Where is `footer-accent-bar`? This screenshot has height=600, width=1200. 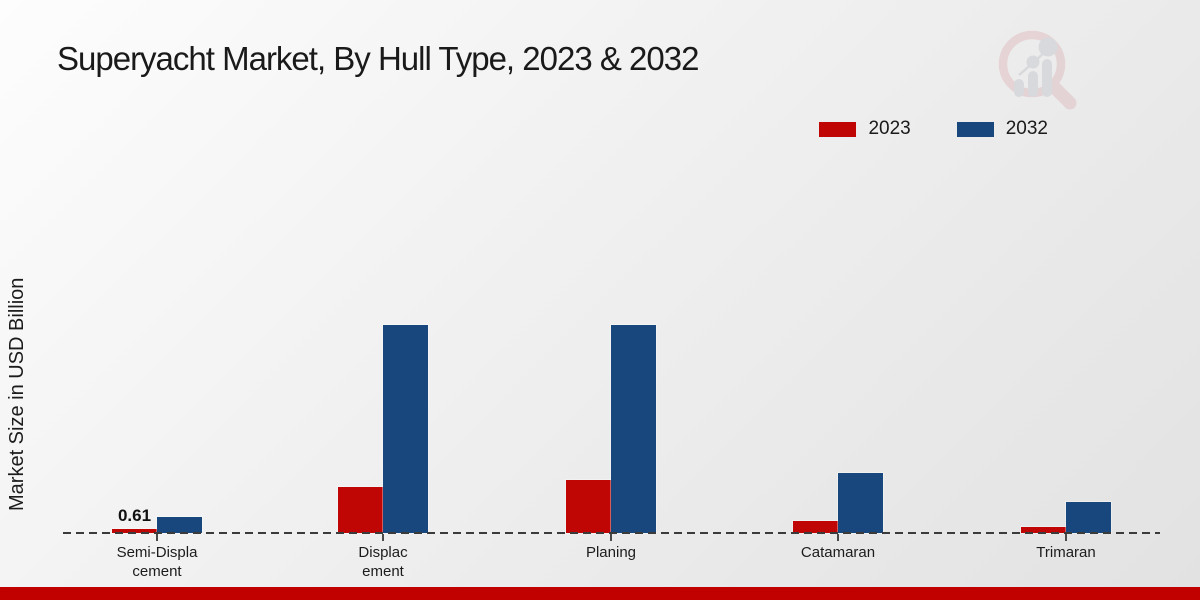
footer-accent-bar is located at coordinates (600, 593).